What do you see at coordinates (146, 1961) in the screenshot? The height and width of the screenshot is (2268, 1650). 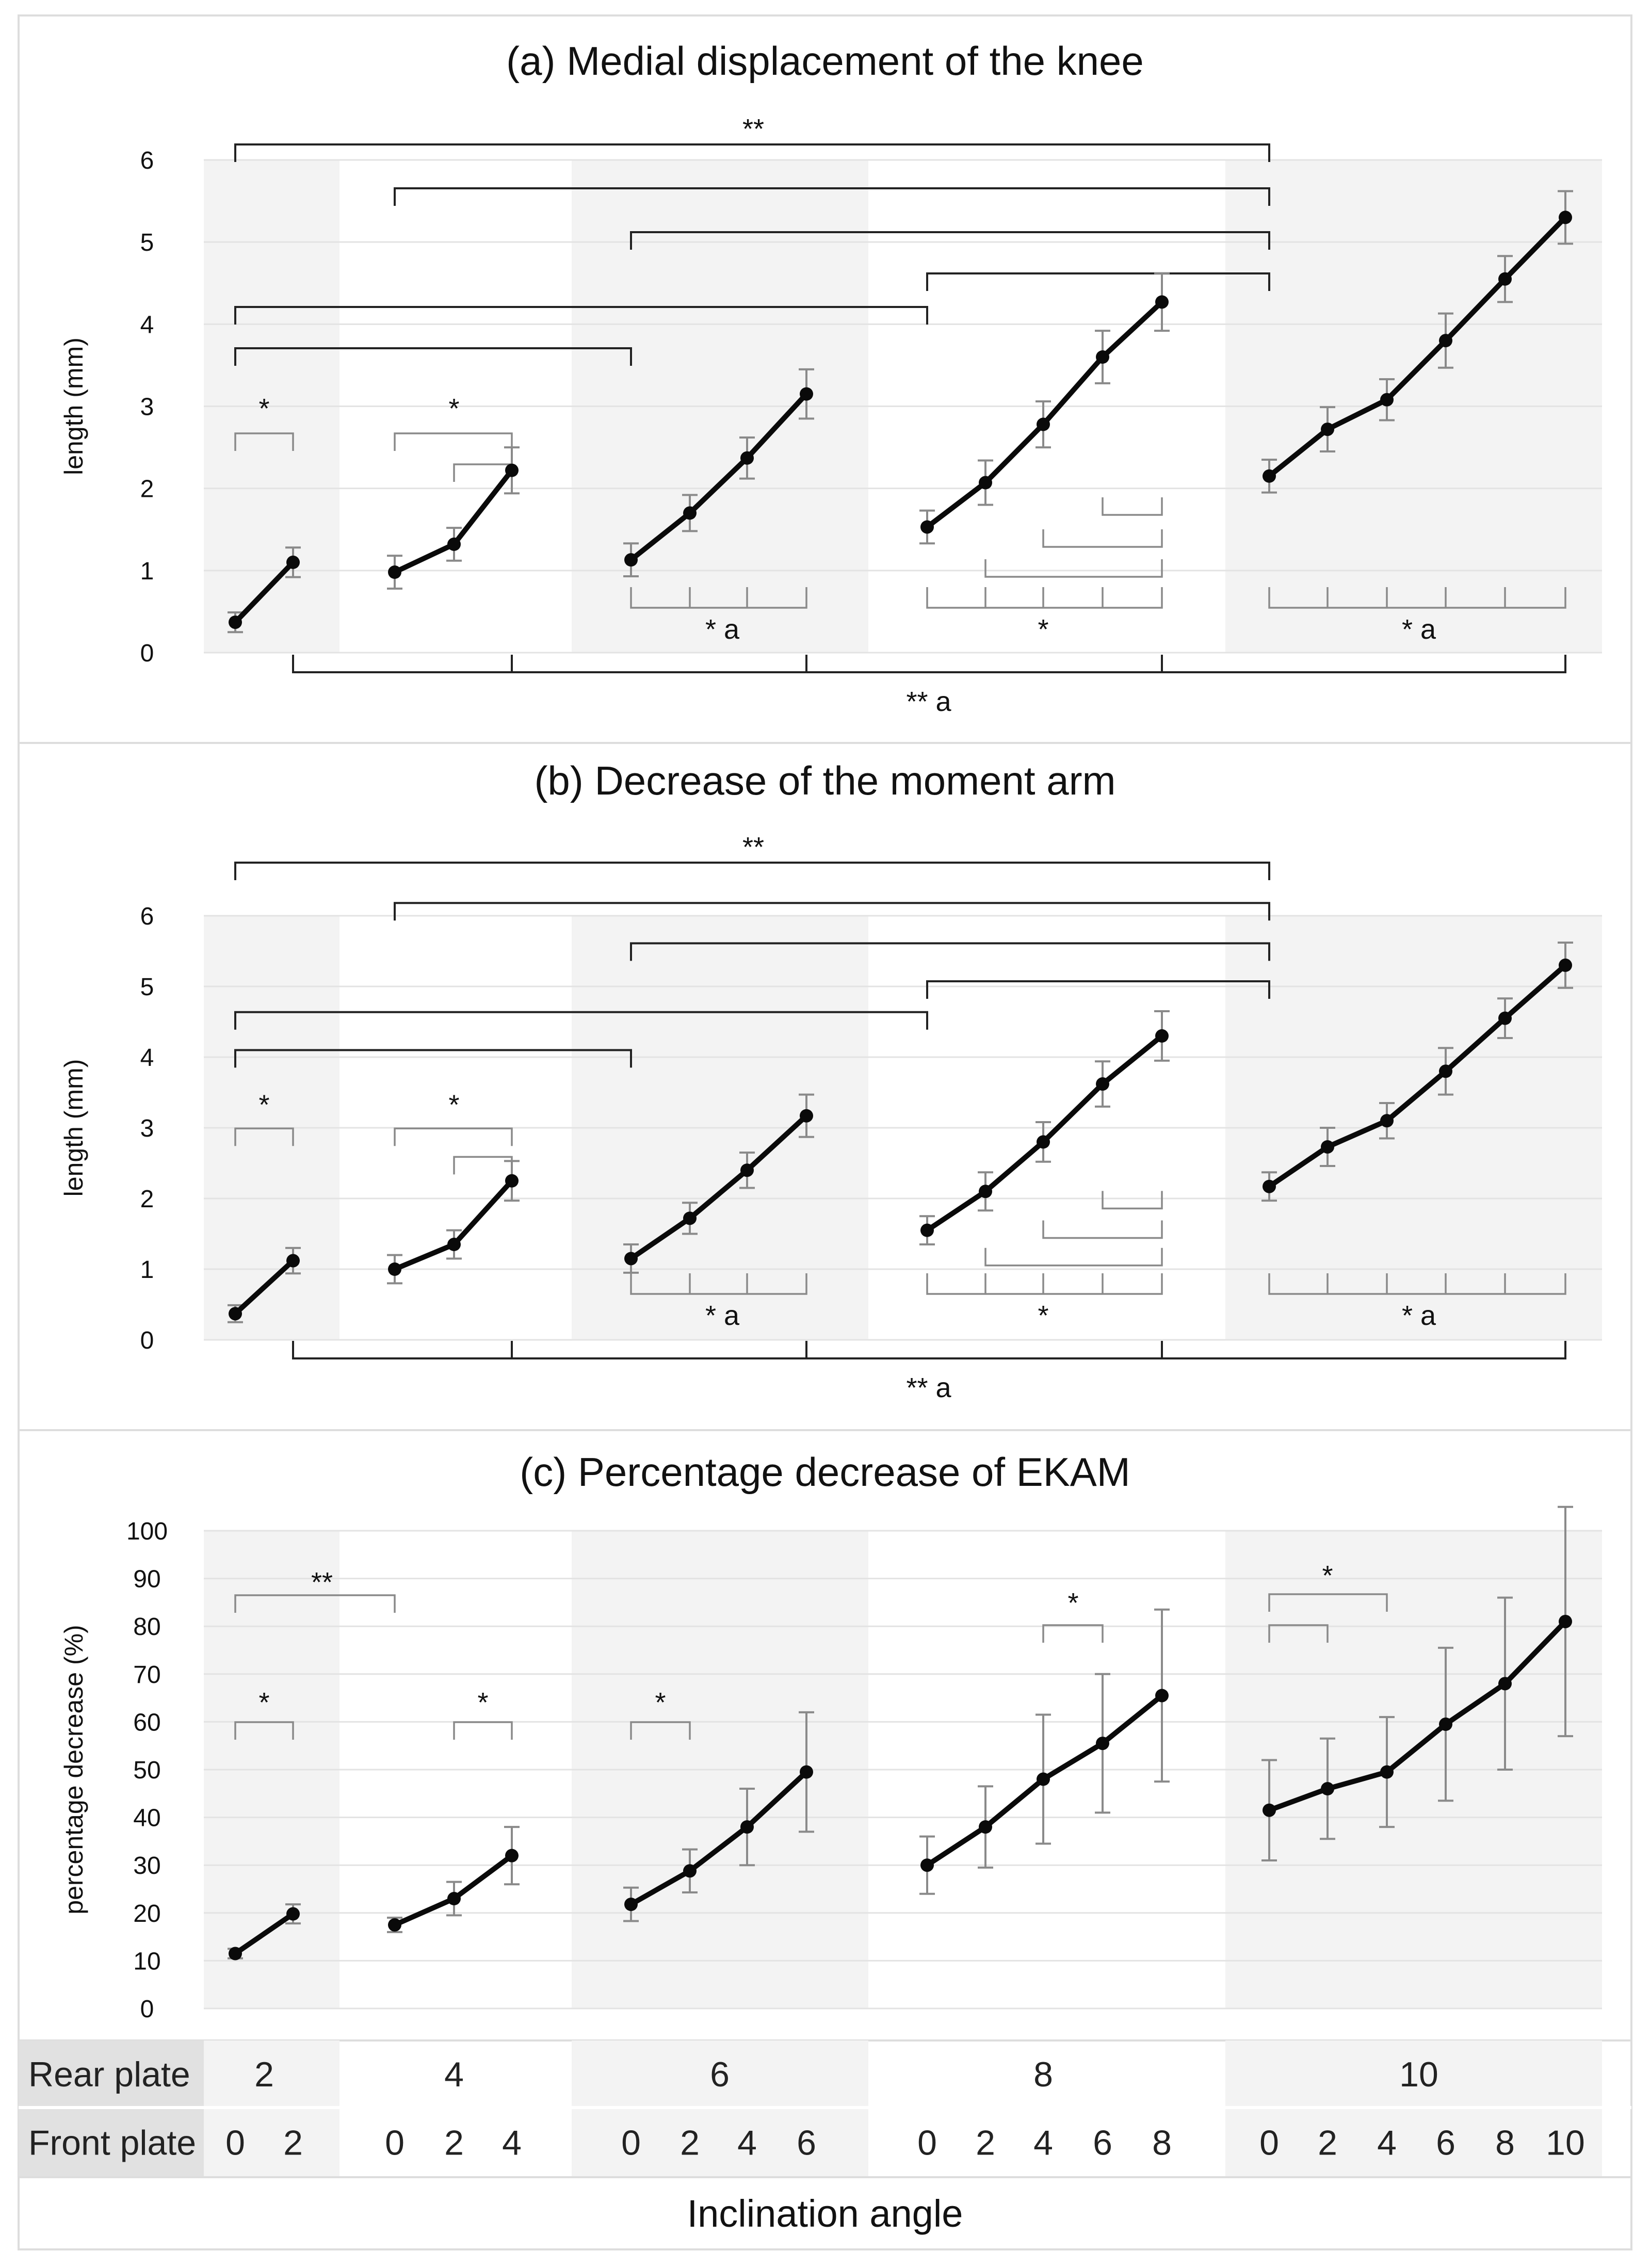 I see `y-tick-label: 10` at bounding box center [146, 1961].